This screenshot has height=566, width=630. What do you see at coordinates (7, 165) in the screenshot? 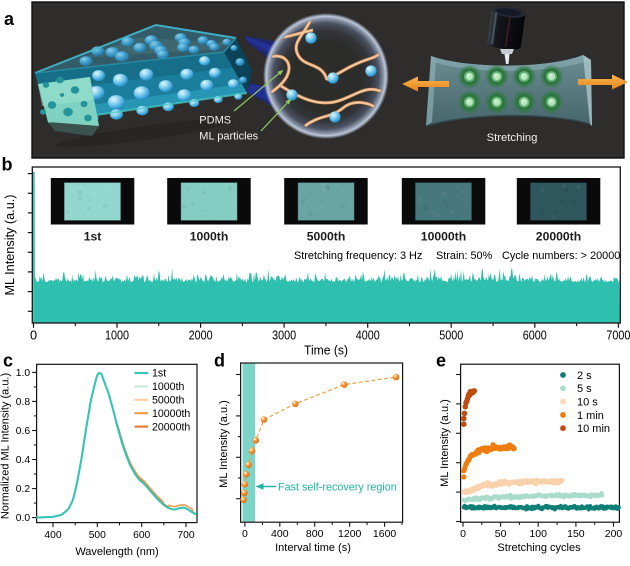
I see `svg-text: b` at bounding box center [7, 165].